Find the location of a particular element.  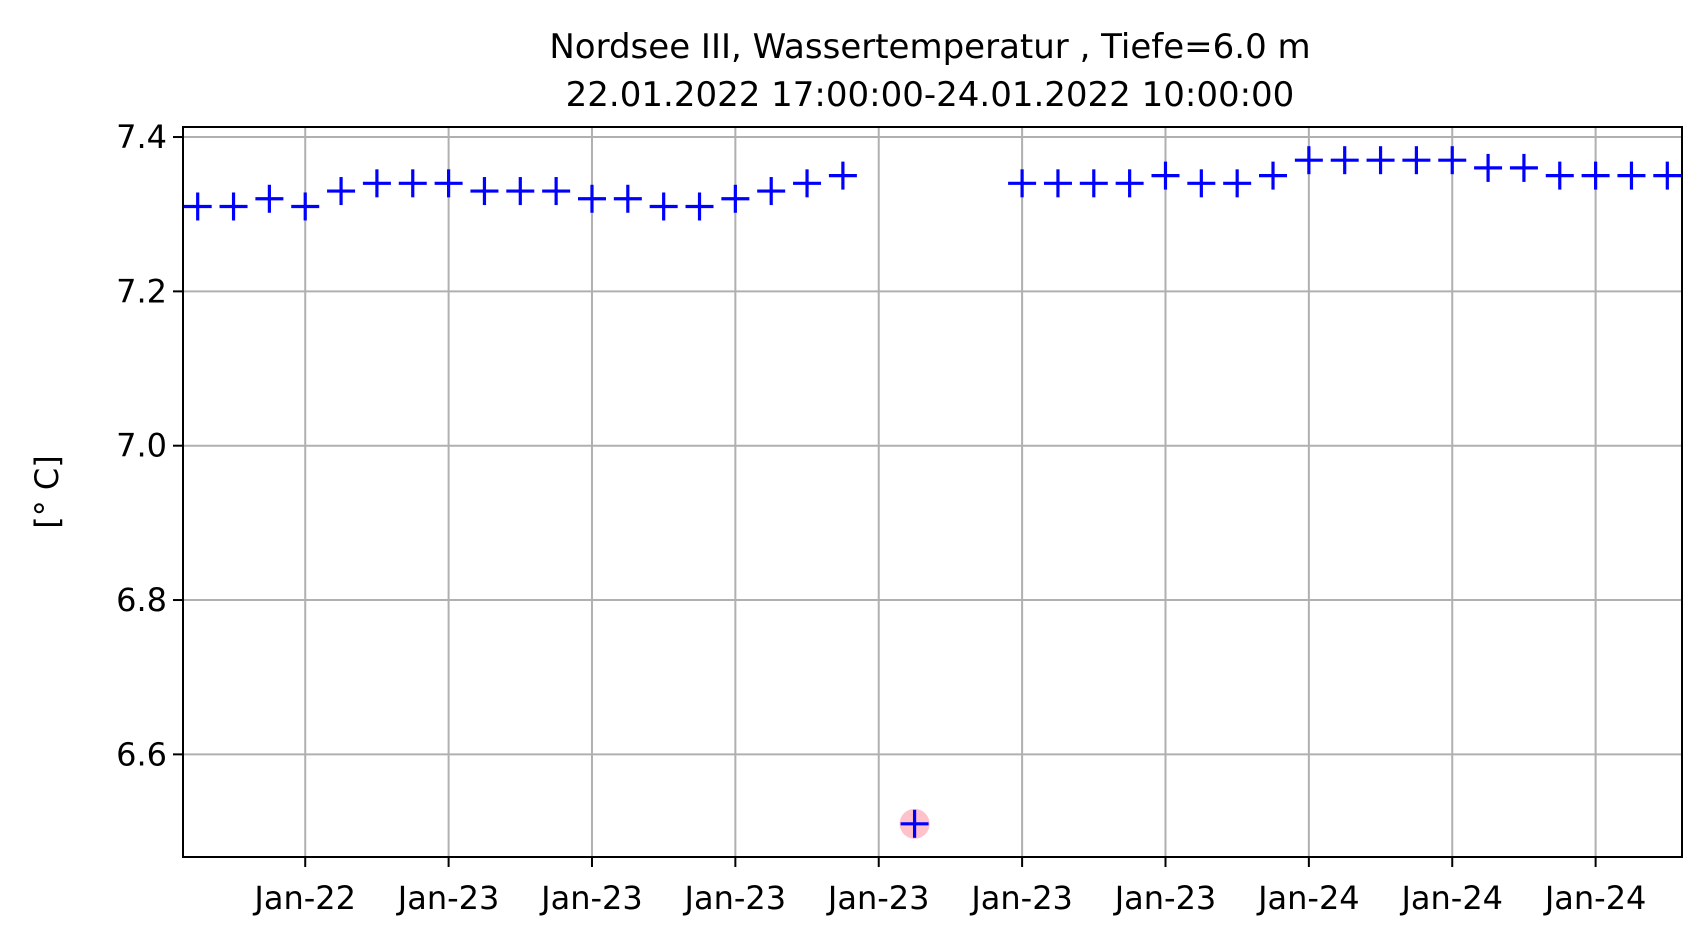

y-tick-label: 7.0 is located at coordinates (141, 446).